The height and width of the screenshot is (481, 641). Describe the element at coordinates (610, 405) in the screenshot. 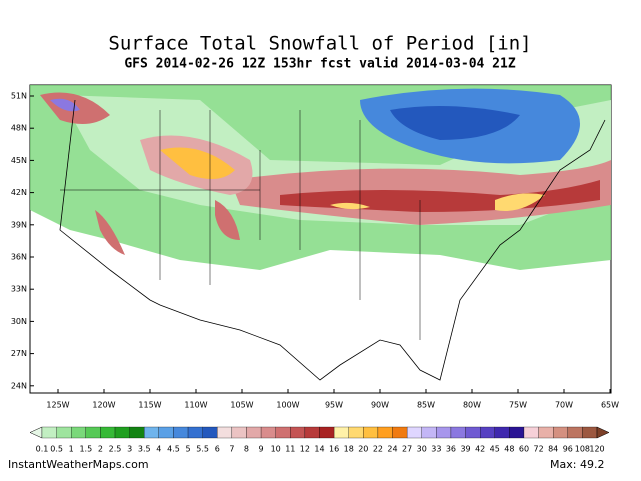

I see `lon-label: 65W` at that location.